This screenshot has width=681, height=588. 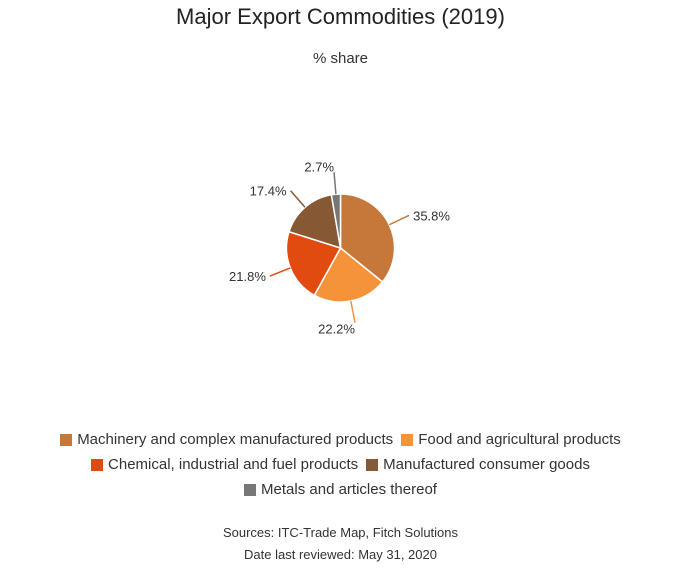 What do you see at coordinates (431, 215) in the screenshot?
I see `slice-data-label: 35.8%` at bounding box center [431, 215].